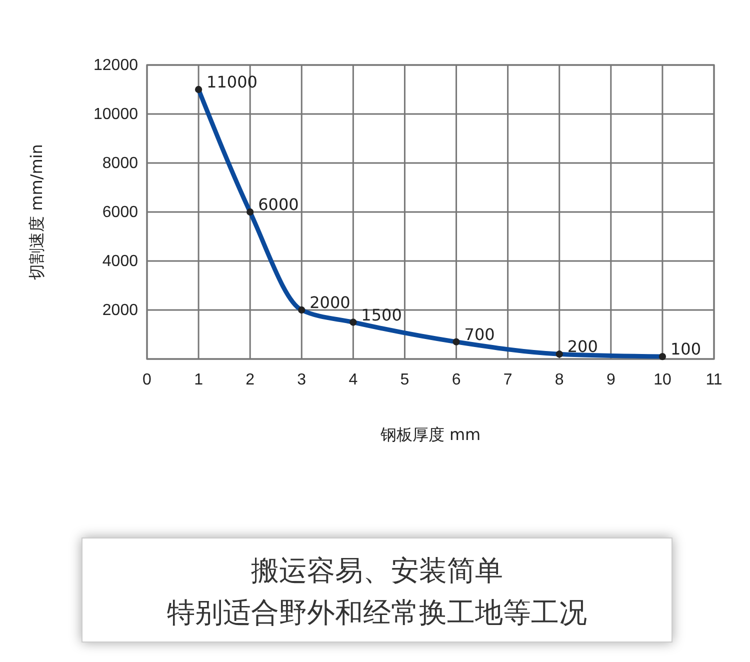  I want to click on x-tick-label: 4, so click(353, 379).